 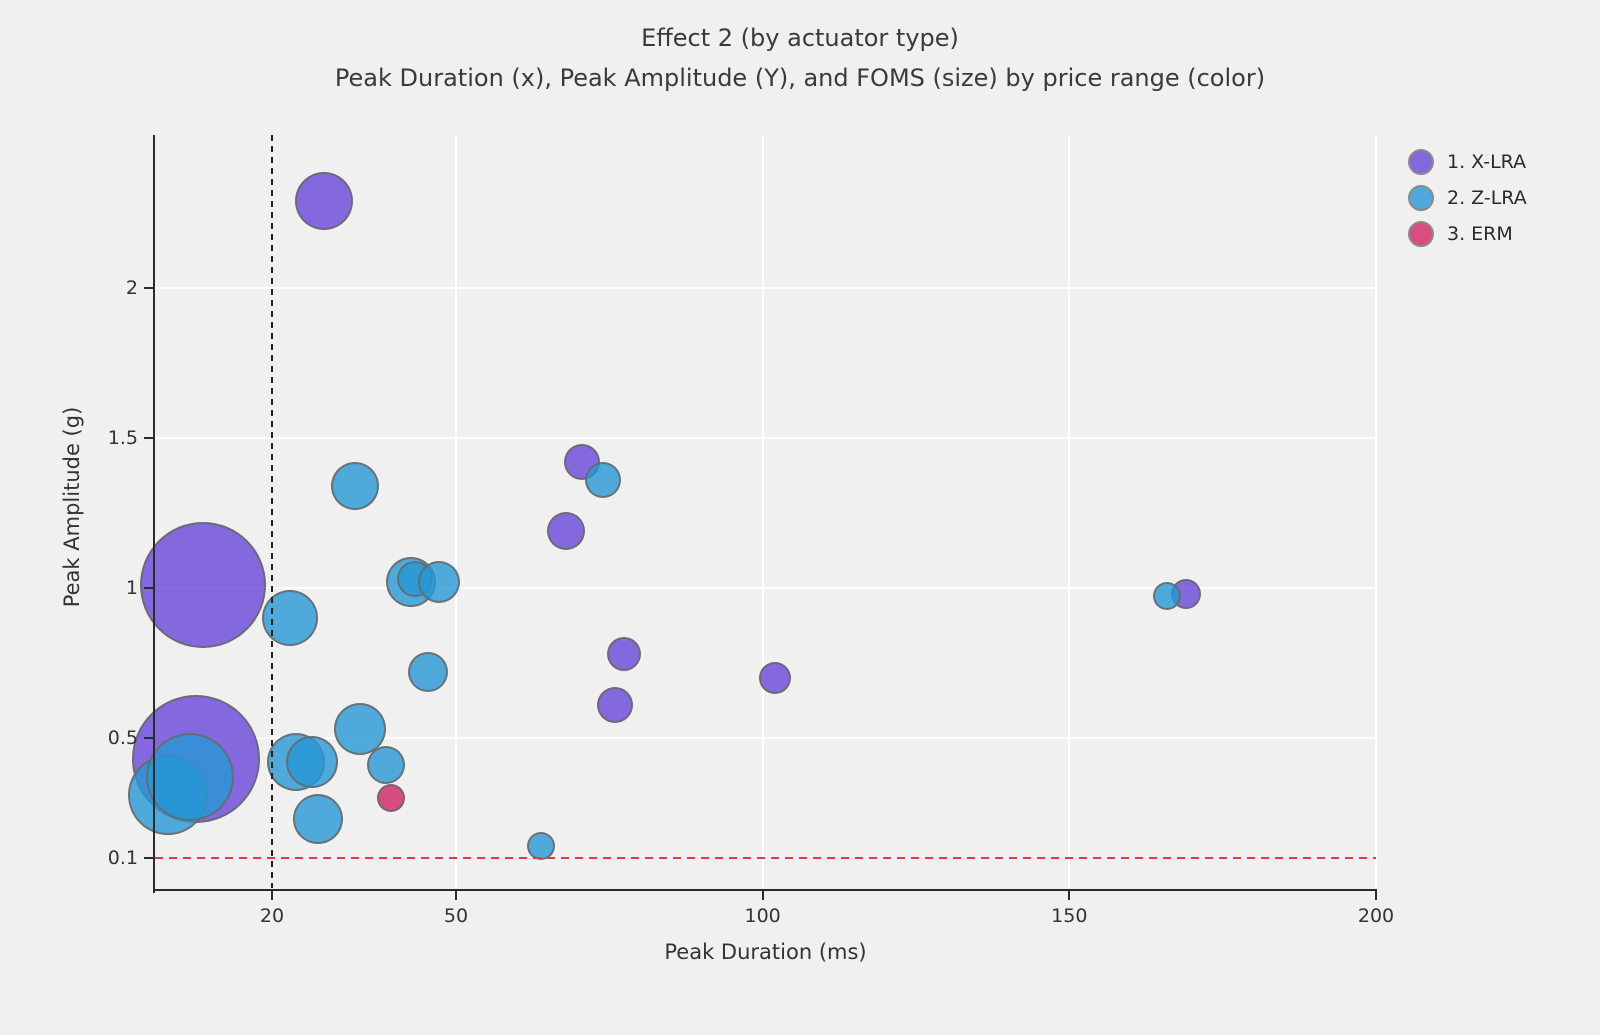 What do you see at coordinates (765, 438) in the screenshot?
I see `gridline-y-1.5` at bounding box center [765, 438].